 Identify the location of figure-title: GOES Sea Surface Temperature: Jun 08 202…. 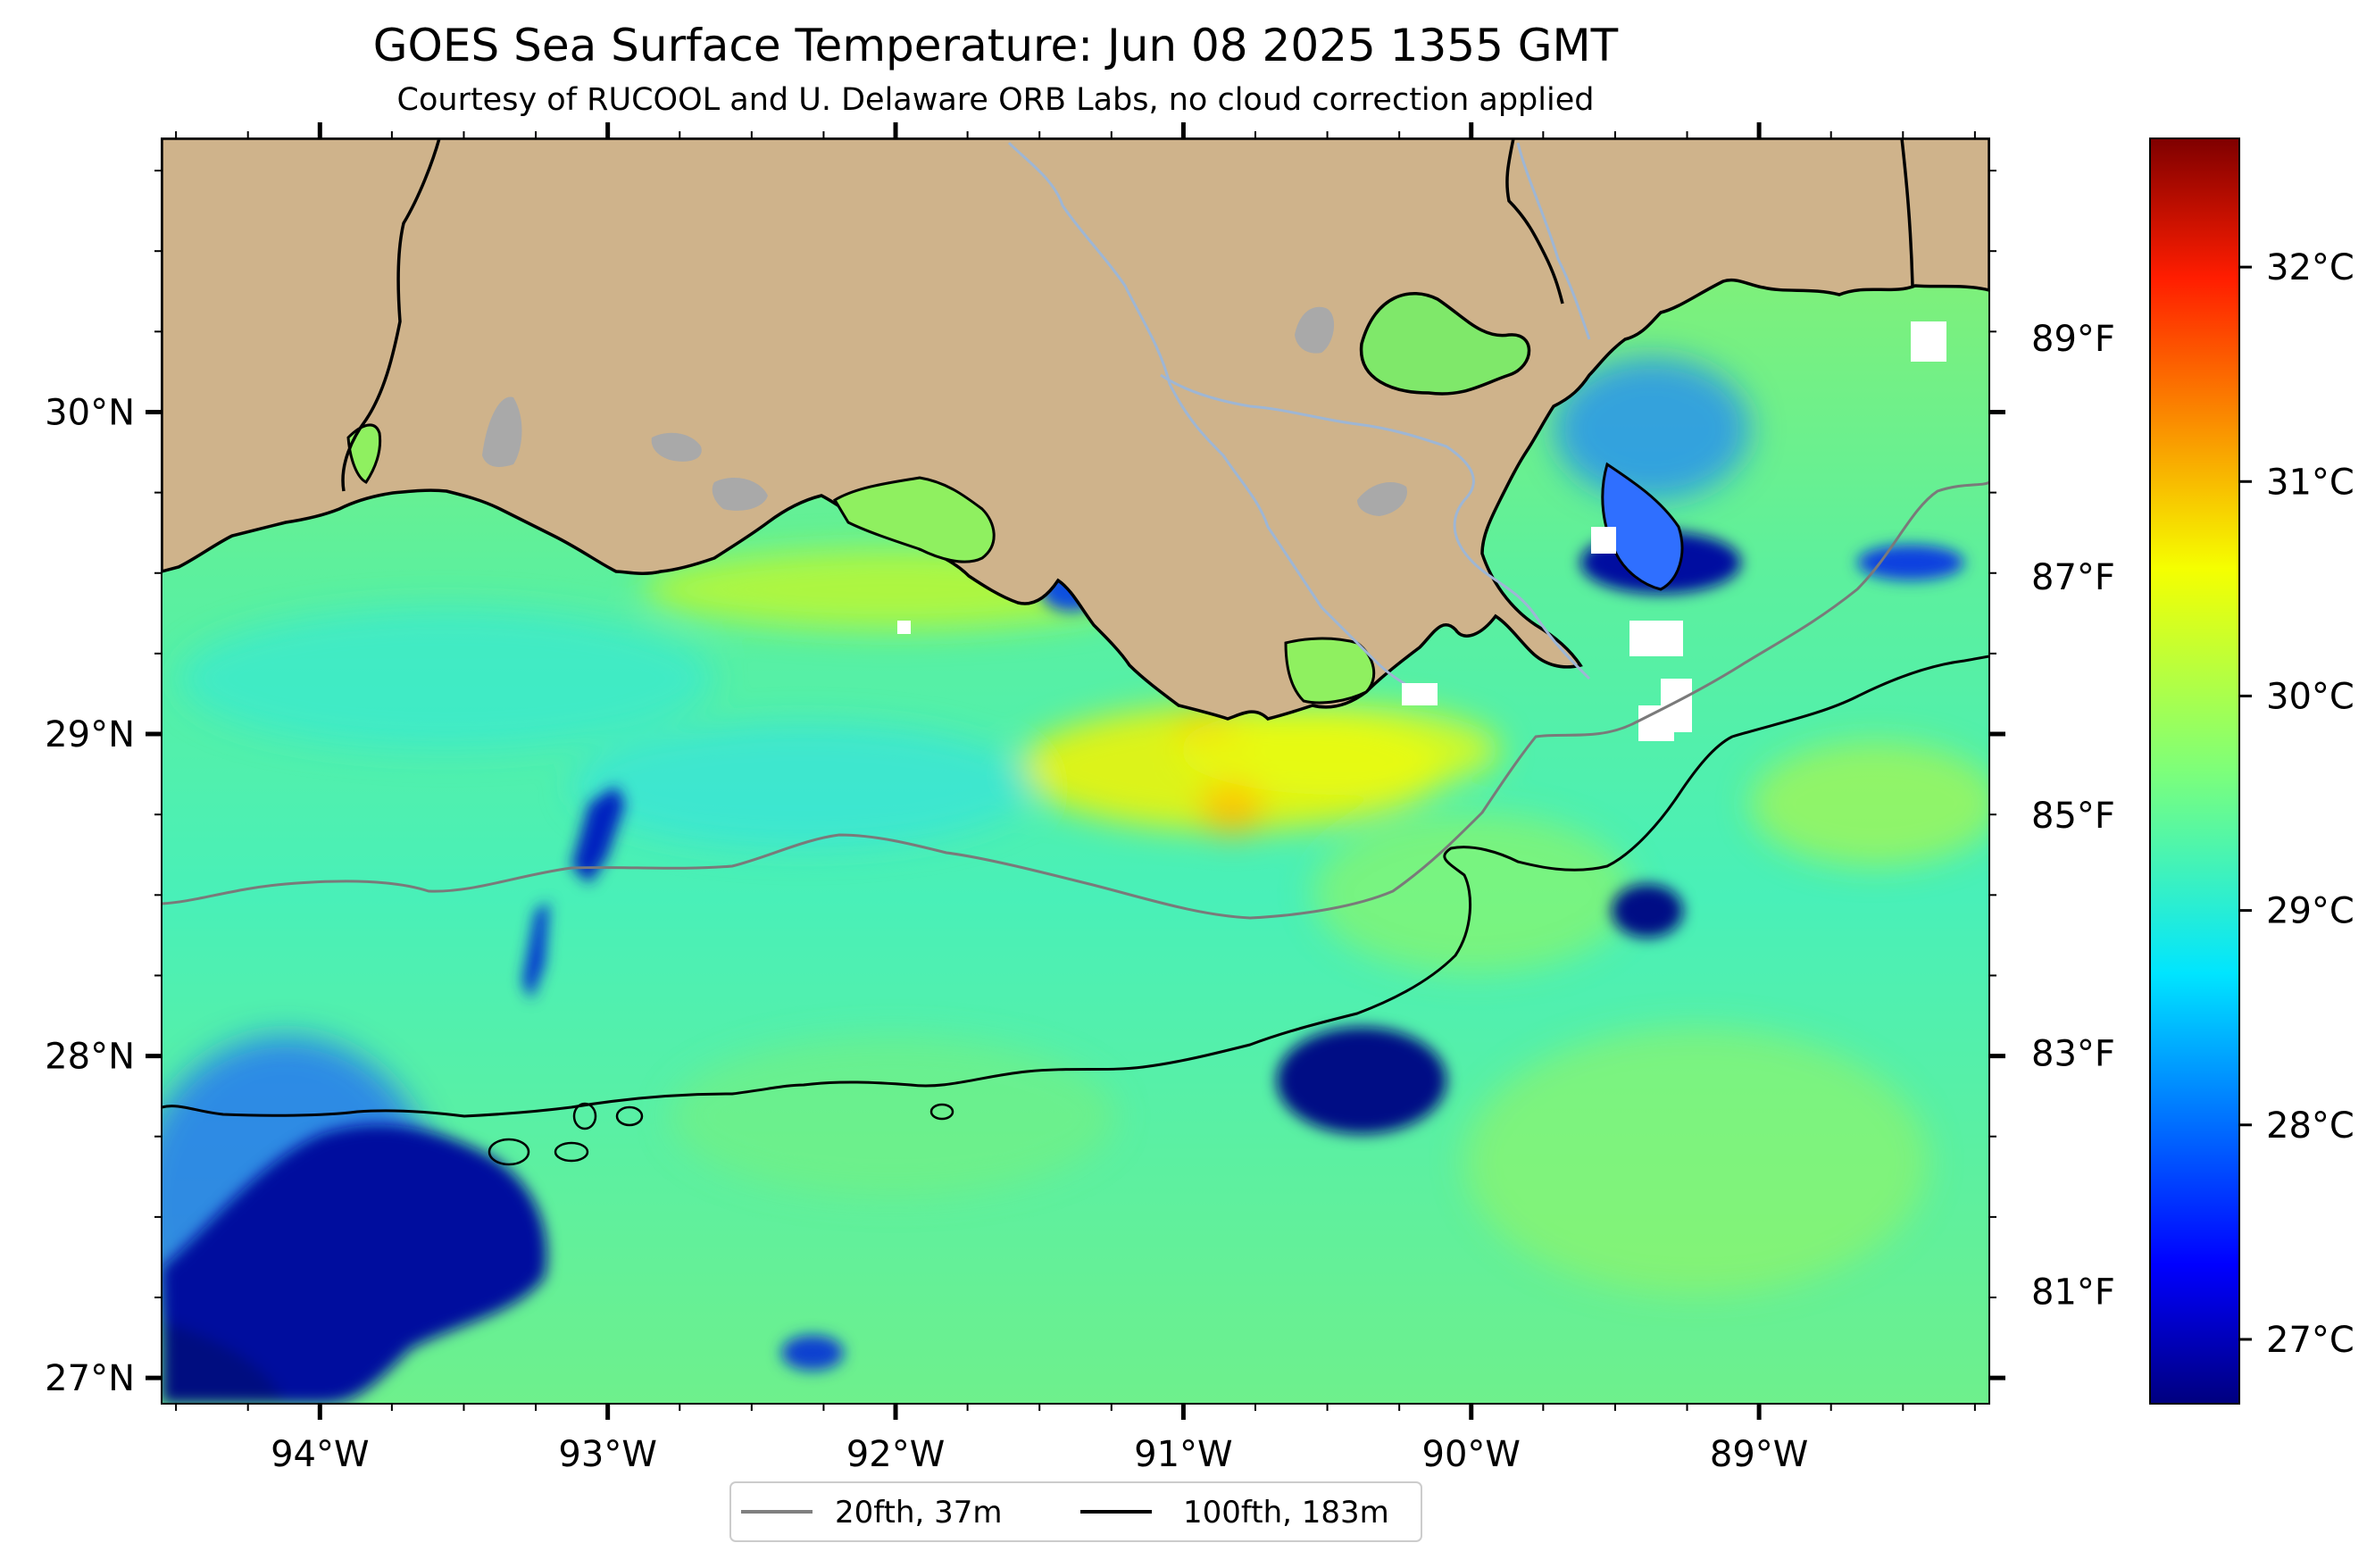
(995, 45).